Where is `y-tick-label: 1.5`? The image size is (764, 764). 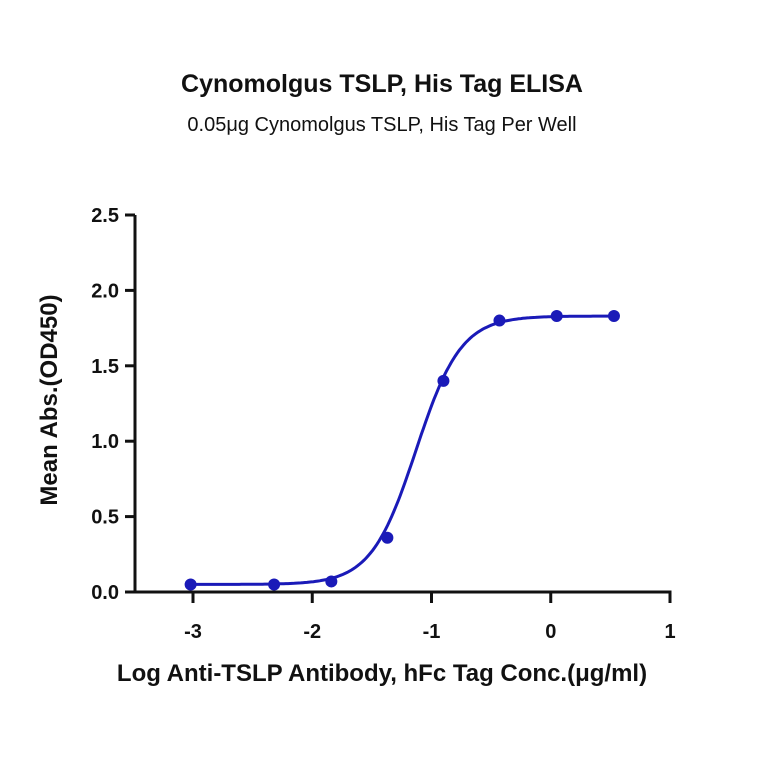
y-tick-label: 1.5 is located at coordinates (105, 367).